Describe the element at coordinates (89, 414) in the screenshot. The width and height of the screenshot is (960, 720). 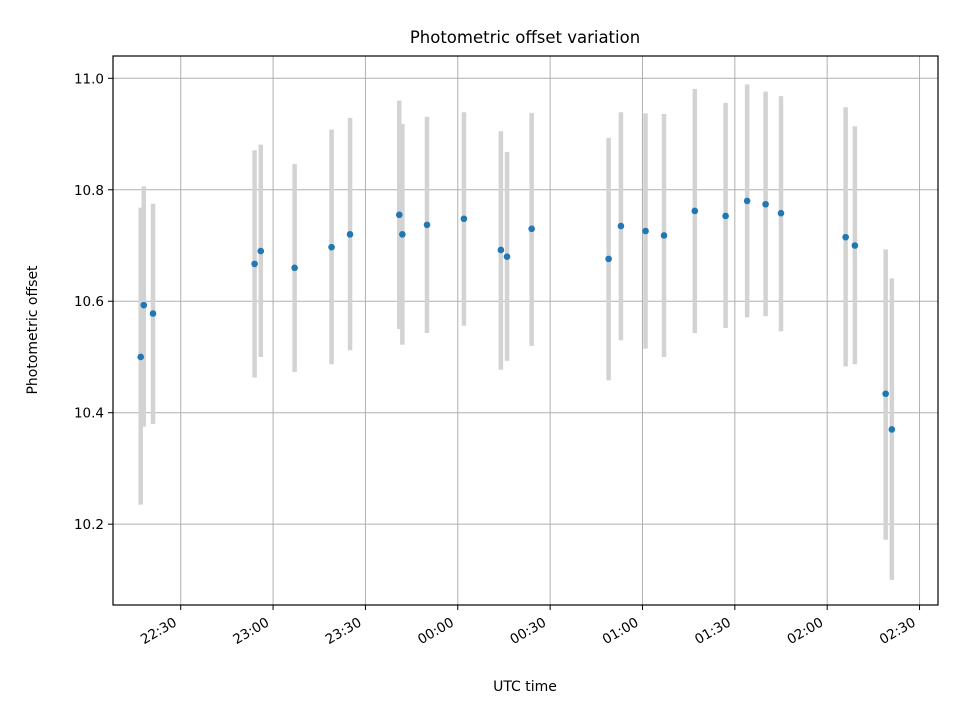
I see `y-tick-label: 10.4` at that location.